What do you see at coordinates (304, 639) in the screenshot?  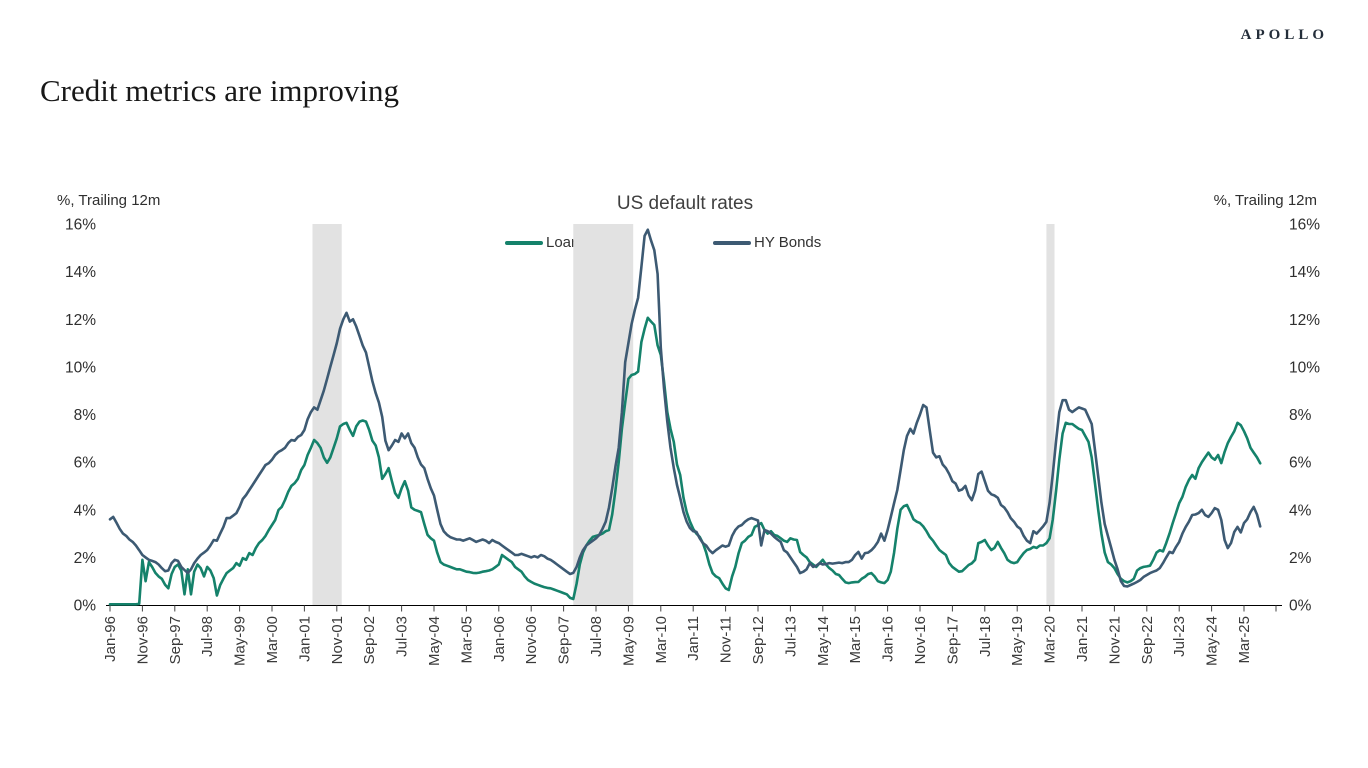 I see `x-axis-label: Jan-01` at bounding box center [304, 639].